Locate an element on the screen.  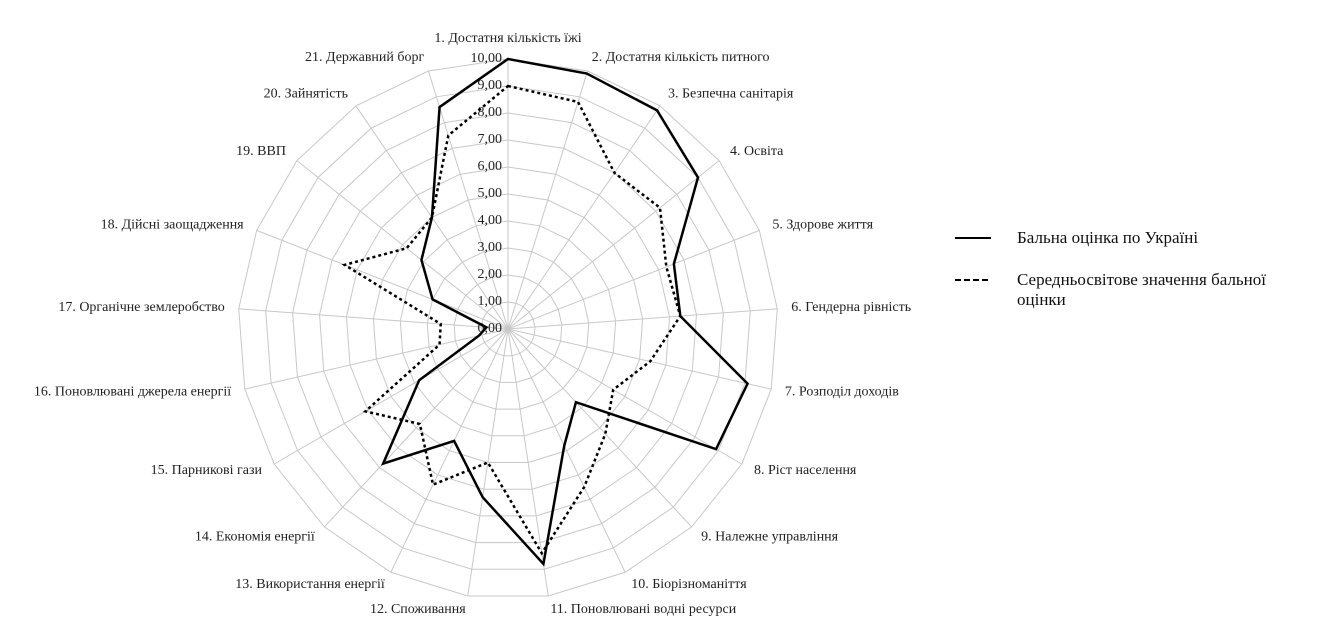
category-label: 13. Використання енергії is located at coordinates (310, 584).